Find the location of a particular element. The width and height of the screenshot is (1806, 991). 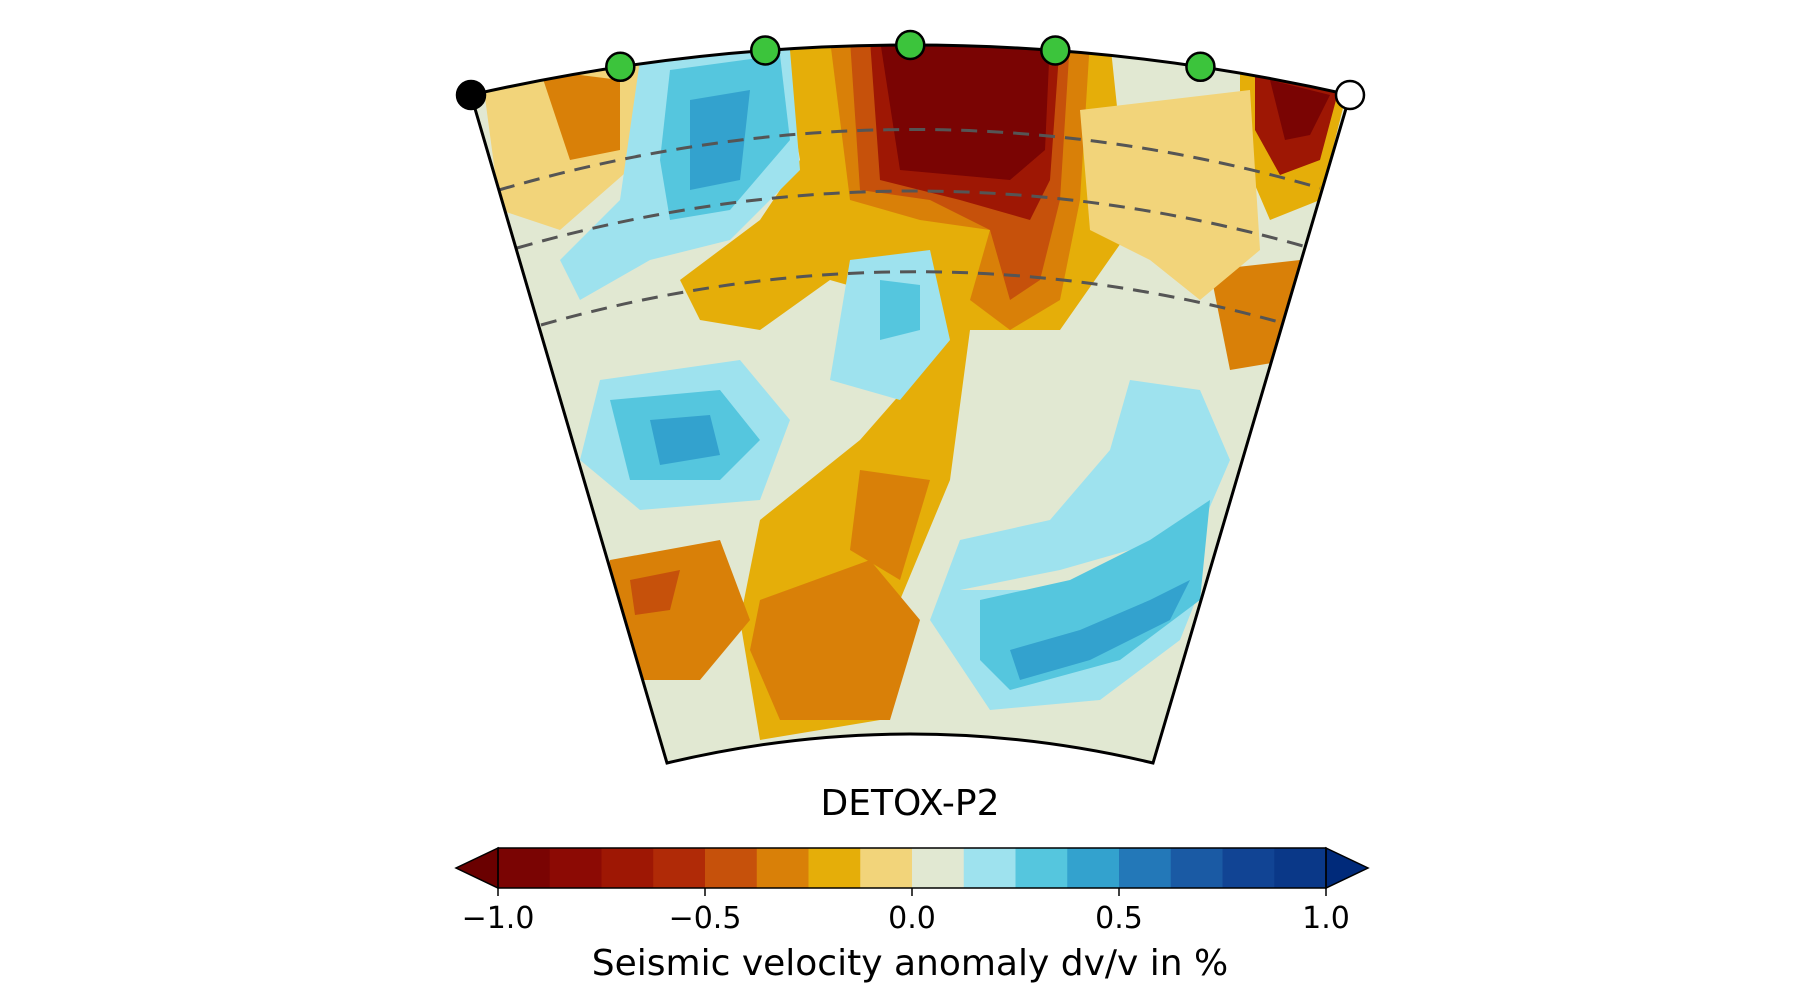

depth-contours is located at coordinates (909, 227).